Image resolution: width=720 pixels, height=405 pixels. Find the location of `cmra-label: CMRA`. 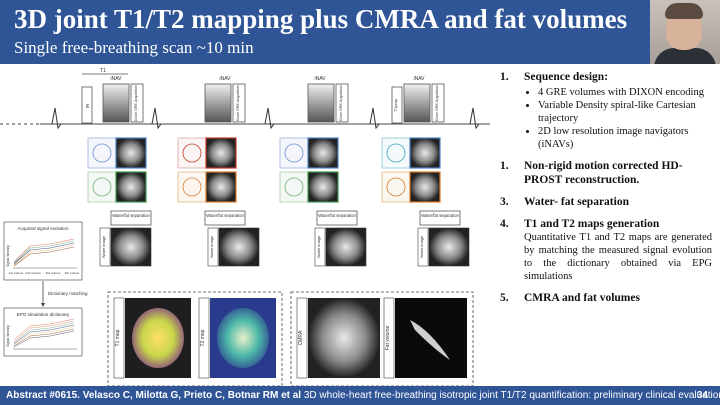

cmra-label: CMRA is located at coordinates (301, 337).